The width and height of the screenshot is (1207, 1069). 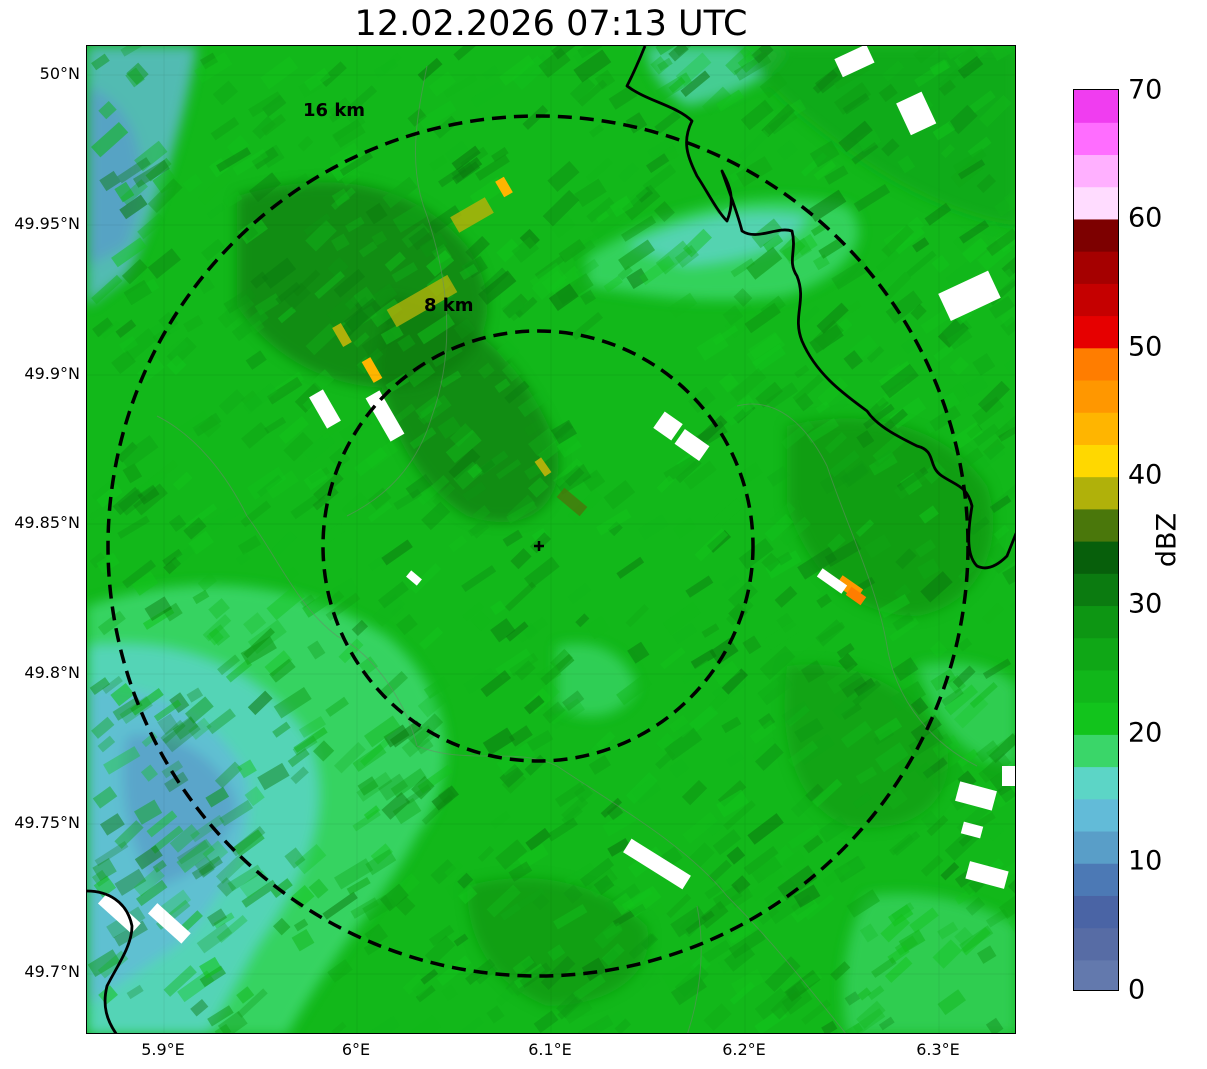 I want to click on ring-label-8km: 8 km, so click(x=449, y=305).